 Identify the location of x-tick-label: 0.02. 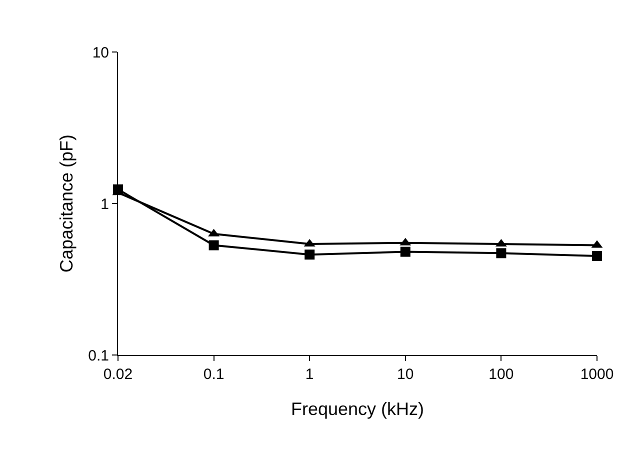
(118, 374).